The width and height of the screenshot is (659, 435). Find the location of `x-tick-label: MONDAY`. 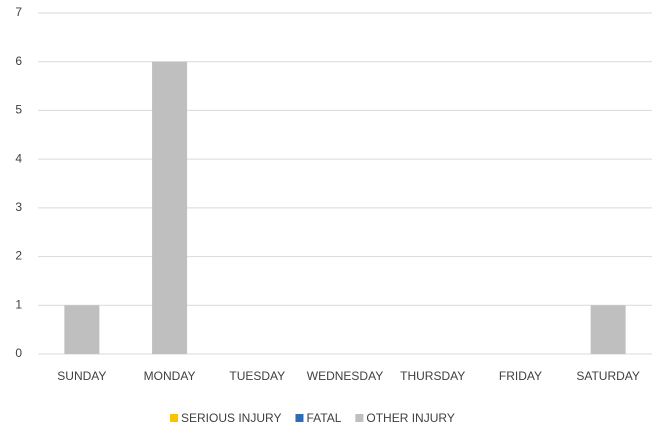

x-tick-label: MONDAY is located at coordinates (170, 376).